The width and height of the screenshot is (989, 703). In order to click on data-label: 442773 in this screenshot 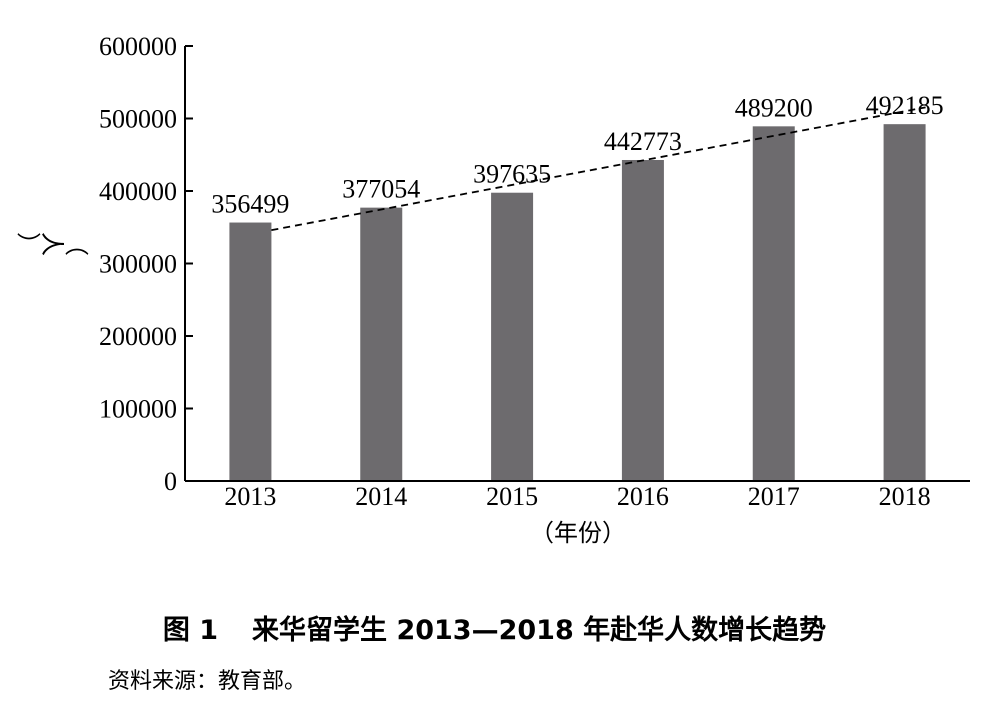, I will do `click(643, 141)`.